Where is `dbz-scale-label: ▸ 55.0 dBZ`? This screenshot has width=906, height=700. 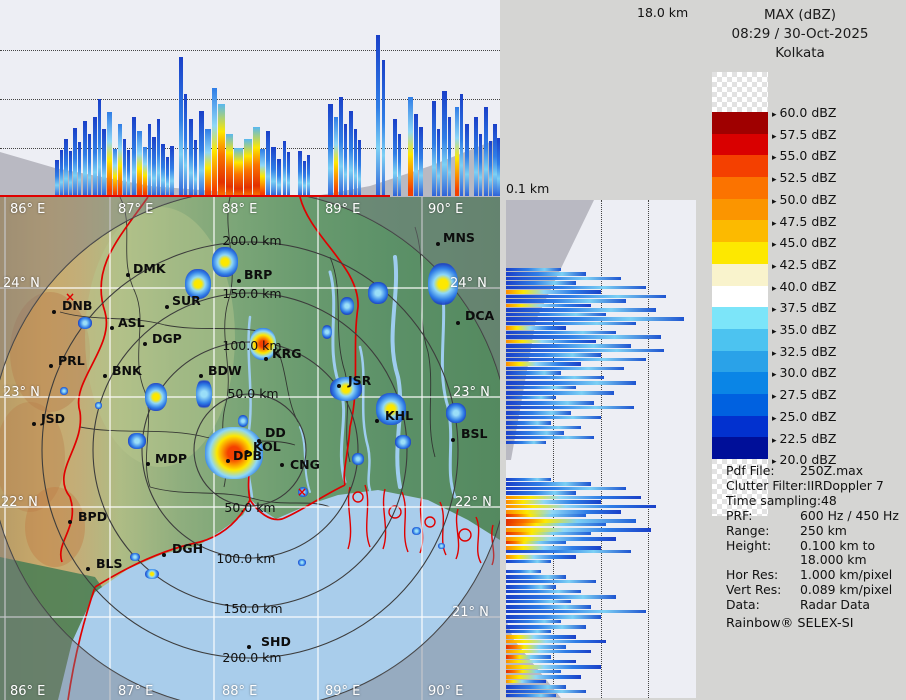
dbz-scale-label: ▸ 55.0 dBZ is located at coordinates (804, 156).